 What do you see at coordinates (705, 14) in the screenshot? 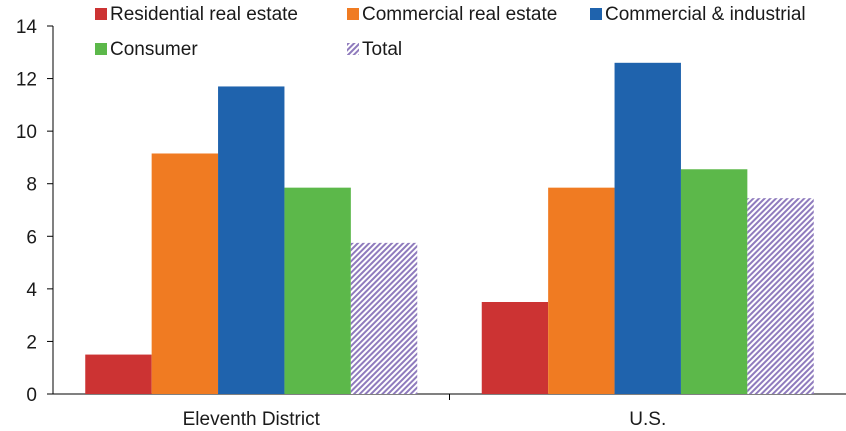
I see `legend-label: Commercial & industrial` at bounding box center [705, 14].